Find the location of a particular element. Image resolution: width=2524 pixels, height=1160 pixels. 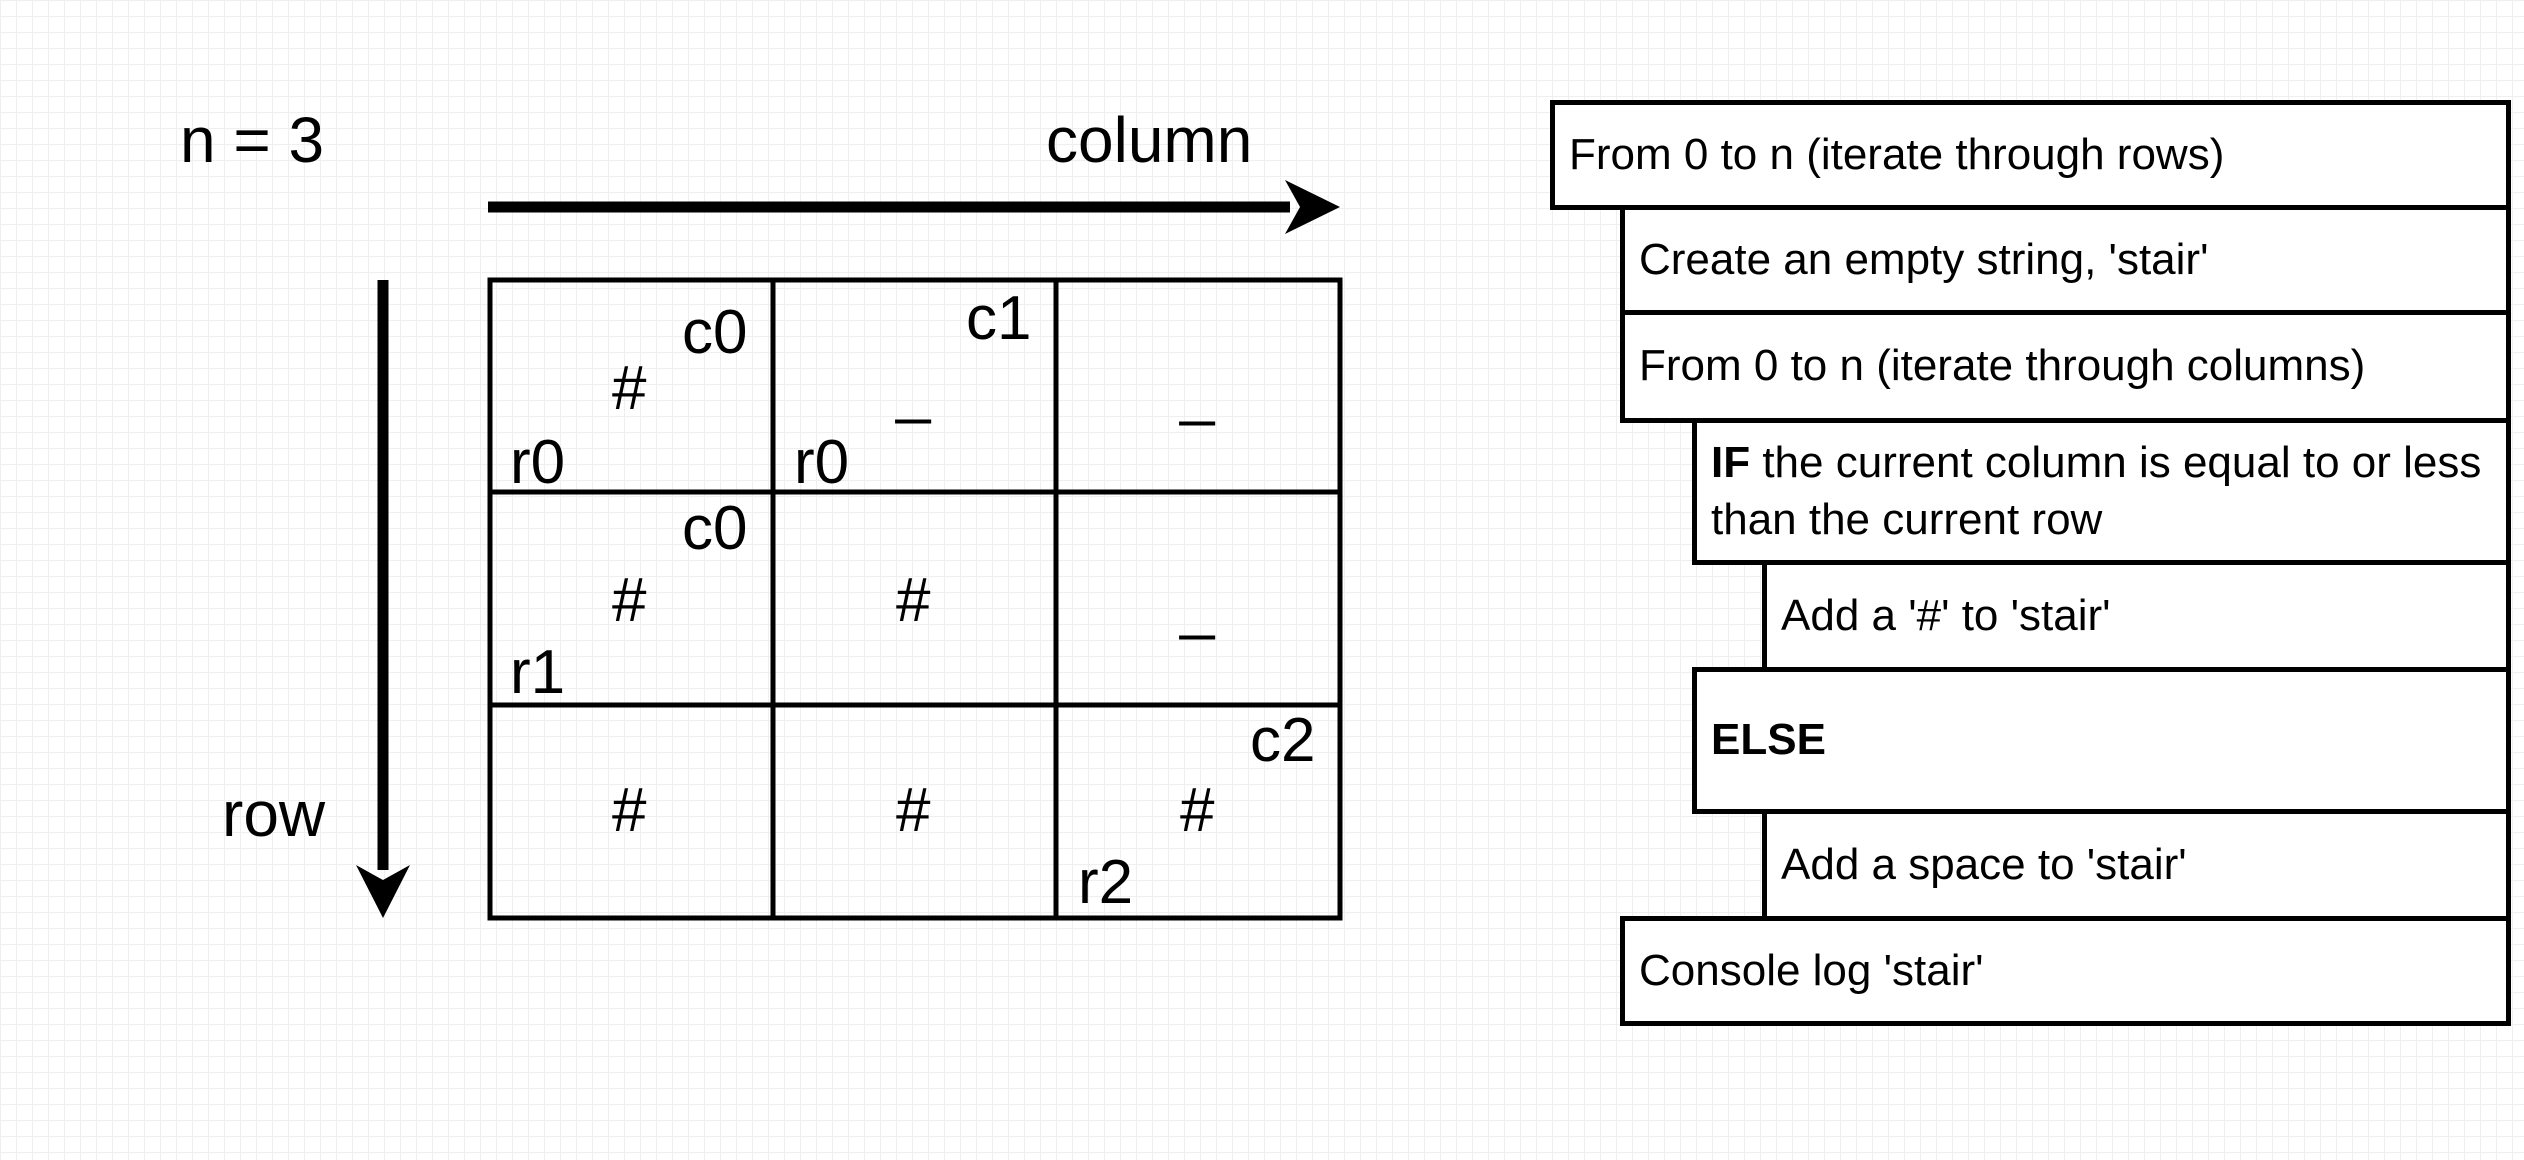

column-axis-label: column is located at coordinates (1149, 140).